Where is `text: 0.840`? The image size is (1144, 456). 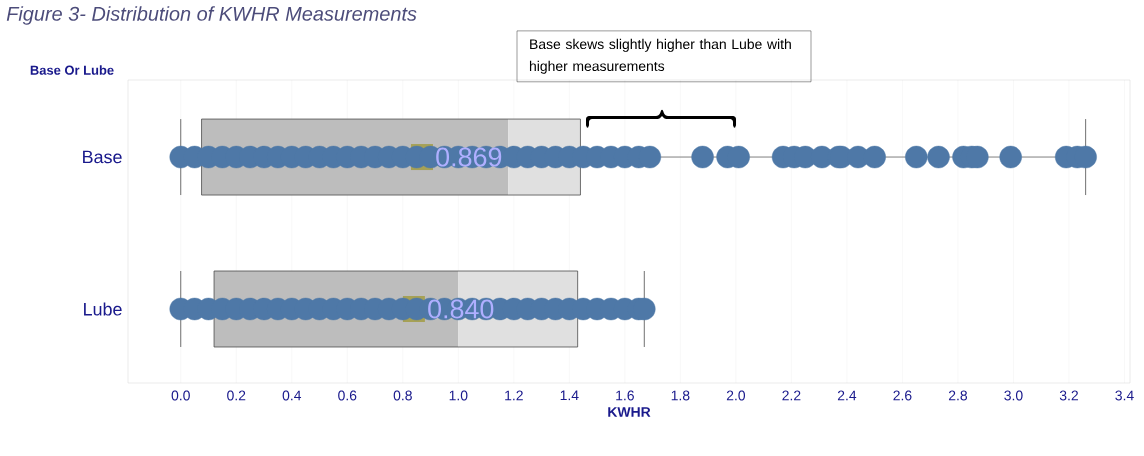 text: 0.840 is located at coordinates (461, 309).